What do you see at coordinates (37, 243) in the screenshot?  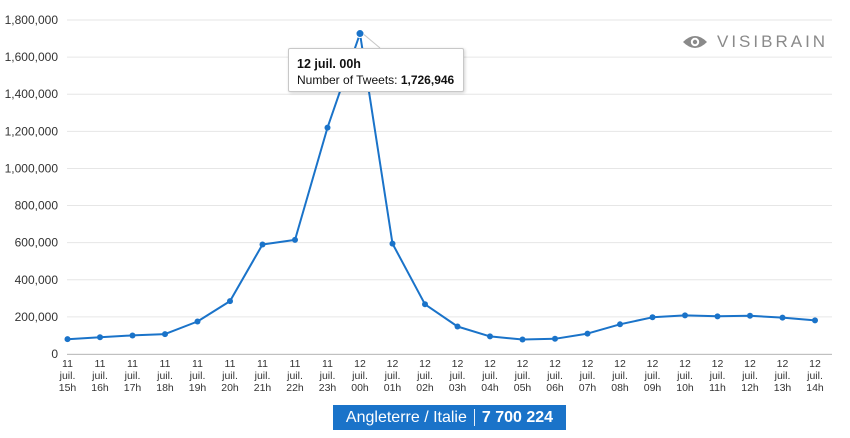 I see `y-tick-label: 600,000` at bounding box center [37, 243].